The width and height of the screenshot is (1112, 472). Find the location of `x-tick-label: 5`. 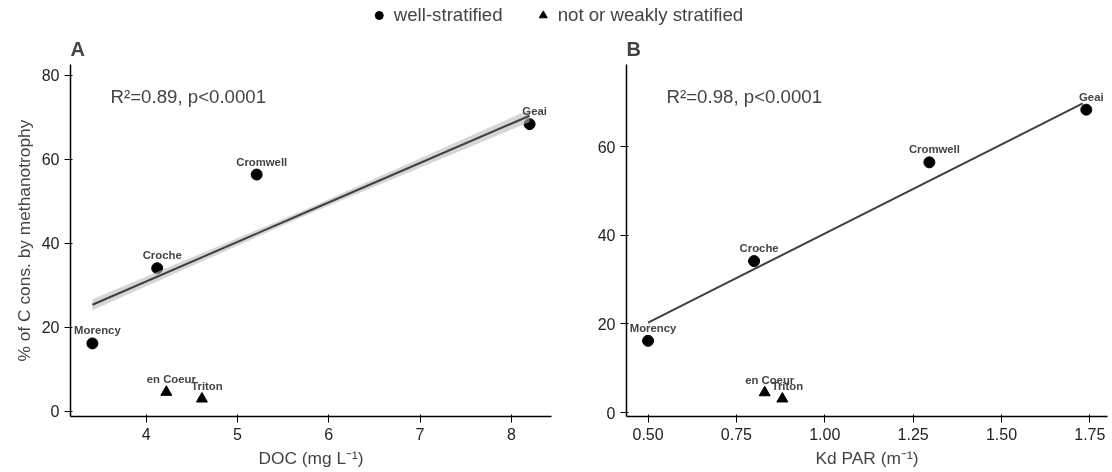

x-tick-label: 5 is located at coordinates (238, 434).